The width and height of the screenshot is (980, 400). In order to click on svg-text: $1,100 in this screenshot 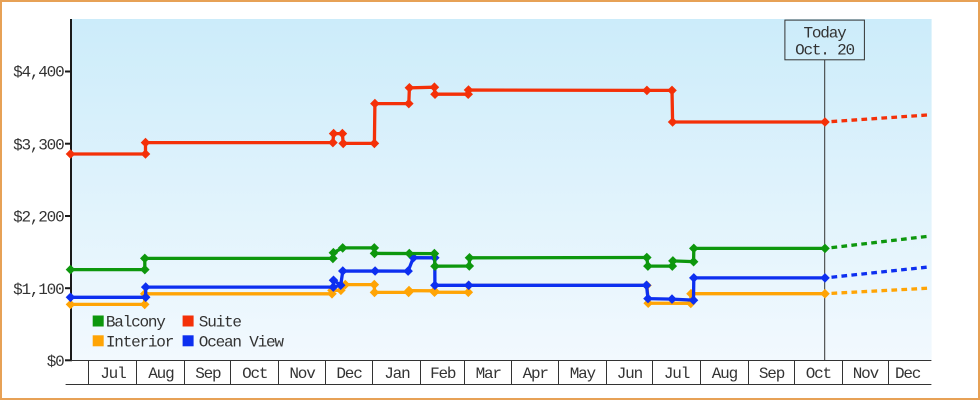, I will do `click(38, 290)`.